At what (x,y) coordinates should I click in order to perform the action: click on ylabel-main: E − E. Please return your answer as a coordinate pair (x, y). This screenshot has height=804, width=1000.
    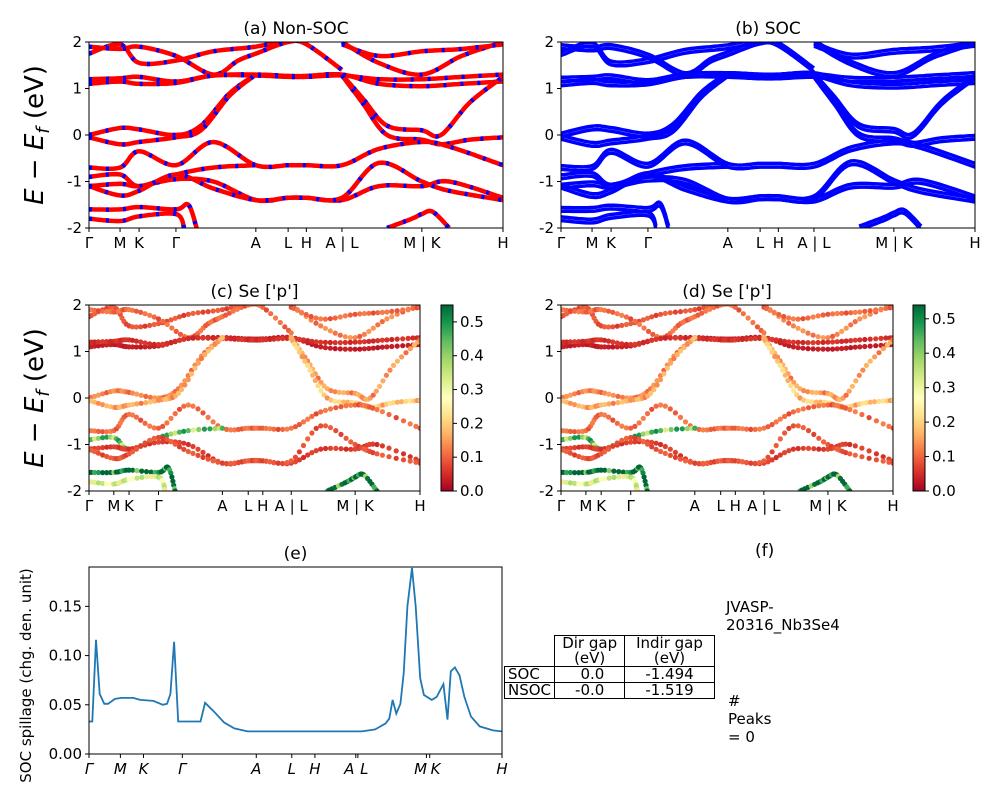
    Looking at the image, I should click on (35, 432).